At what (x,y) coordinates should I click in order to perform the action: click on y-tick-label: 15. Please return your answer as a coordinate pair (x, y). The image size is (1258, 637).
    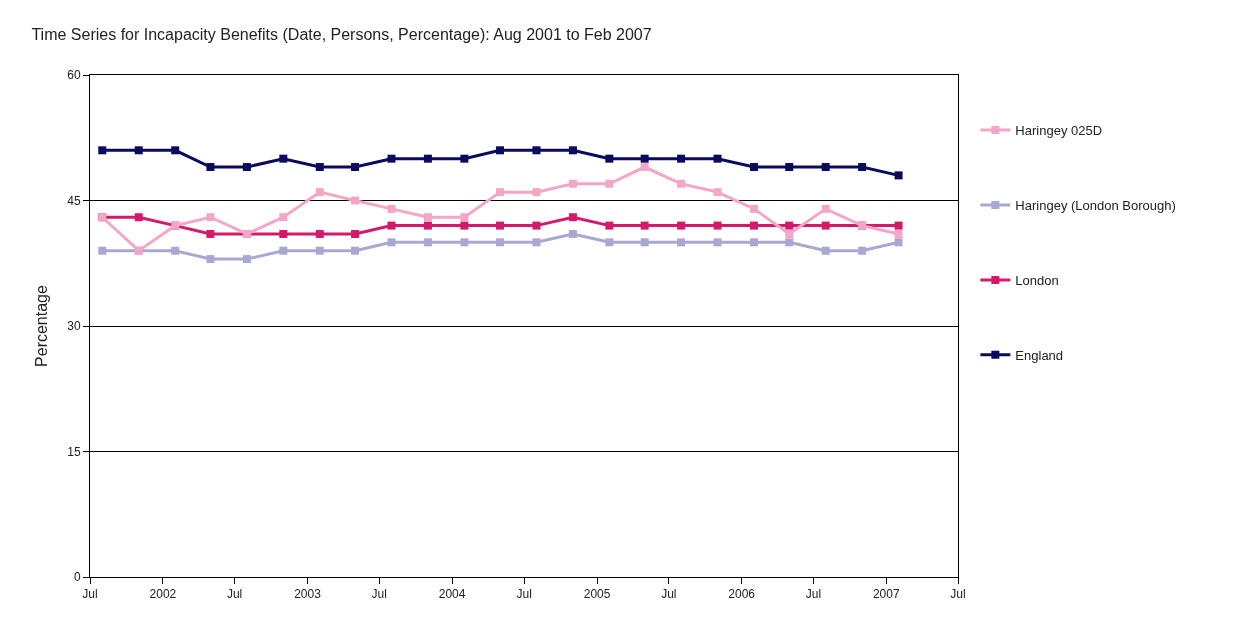
    Looking at the image, I should click on (74, 451).